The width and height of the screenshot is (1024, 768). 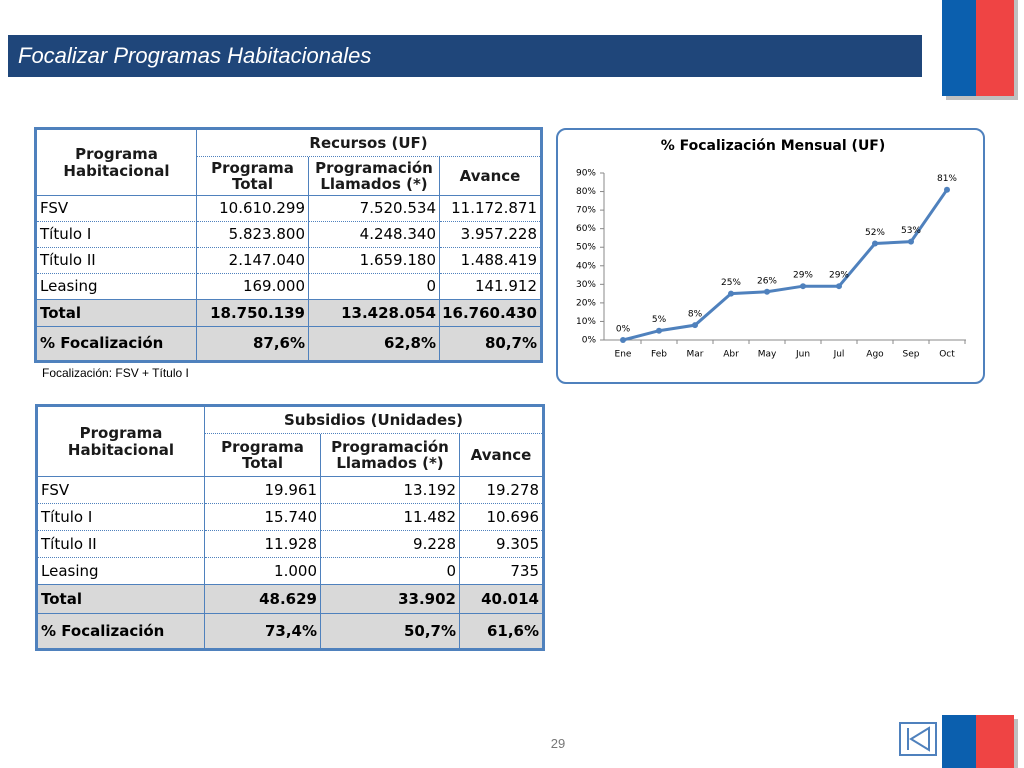 I want to click on y-tick-label: 90%, so click(x=586, y=174).